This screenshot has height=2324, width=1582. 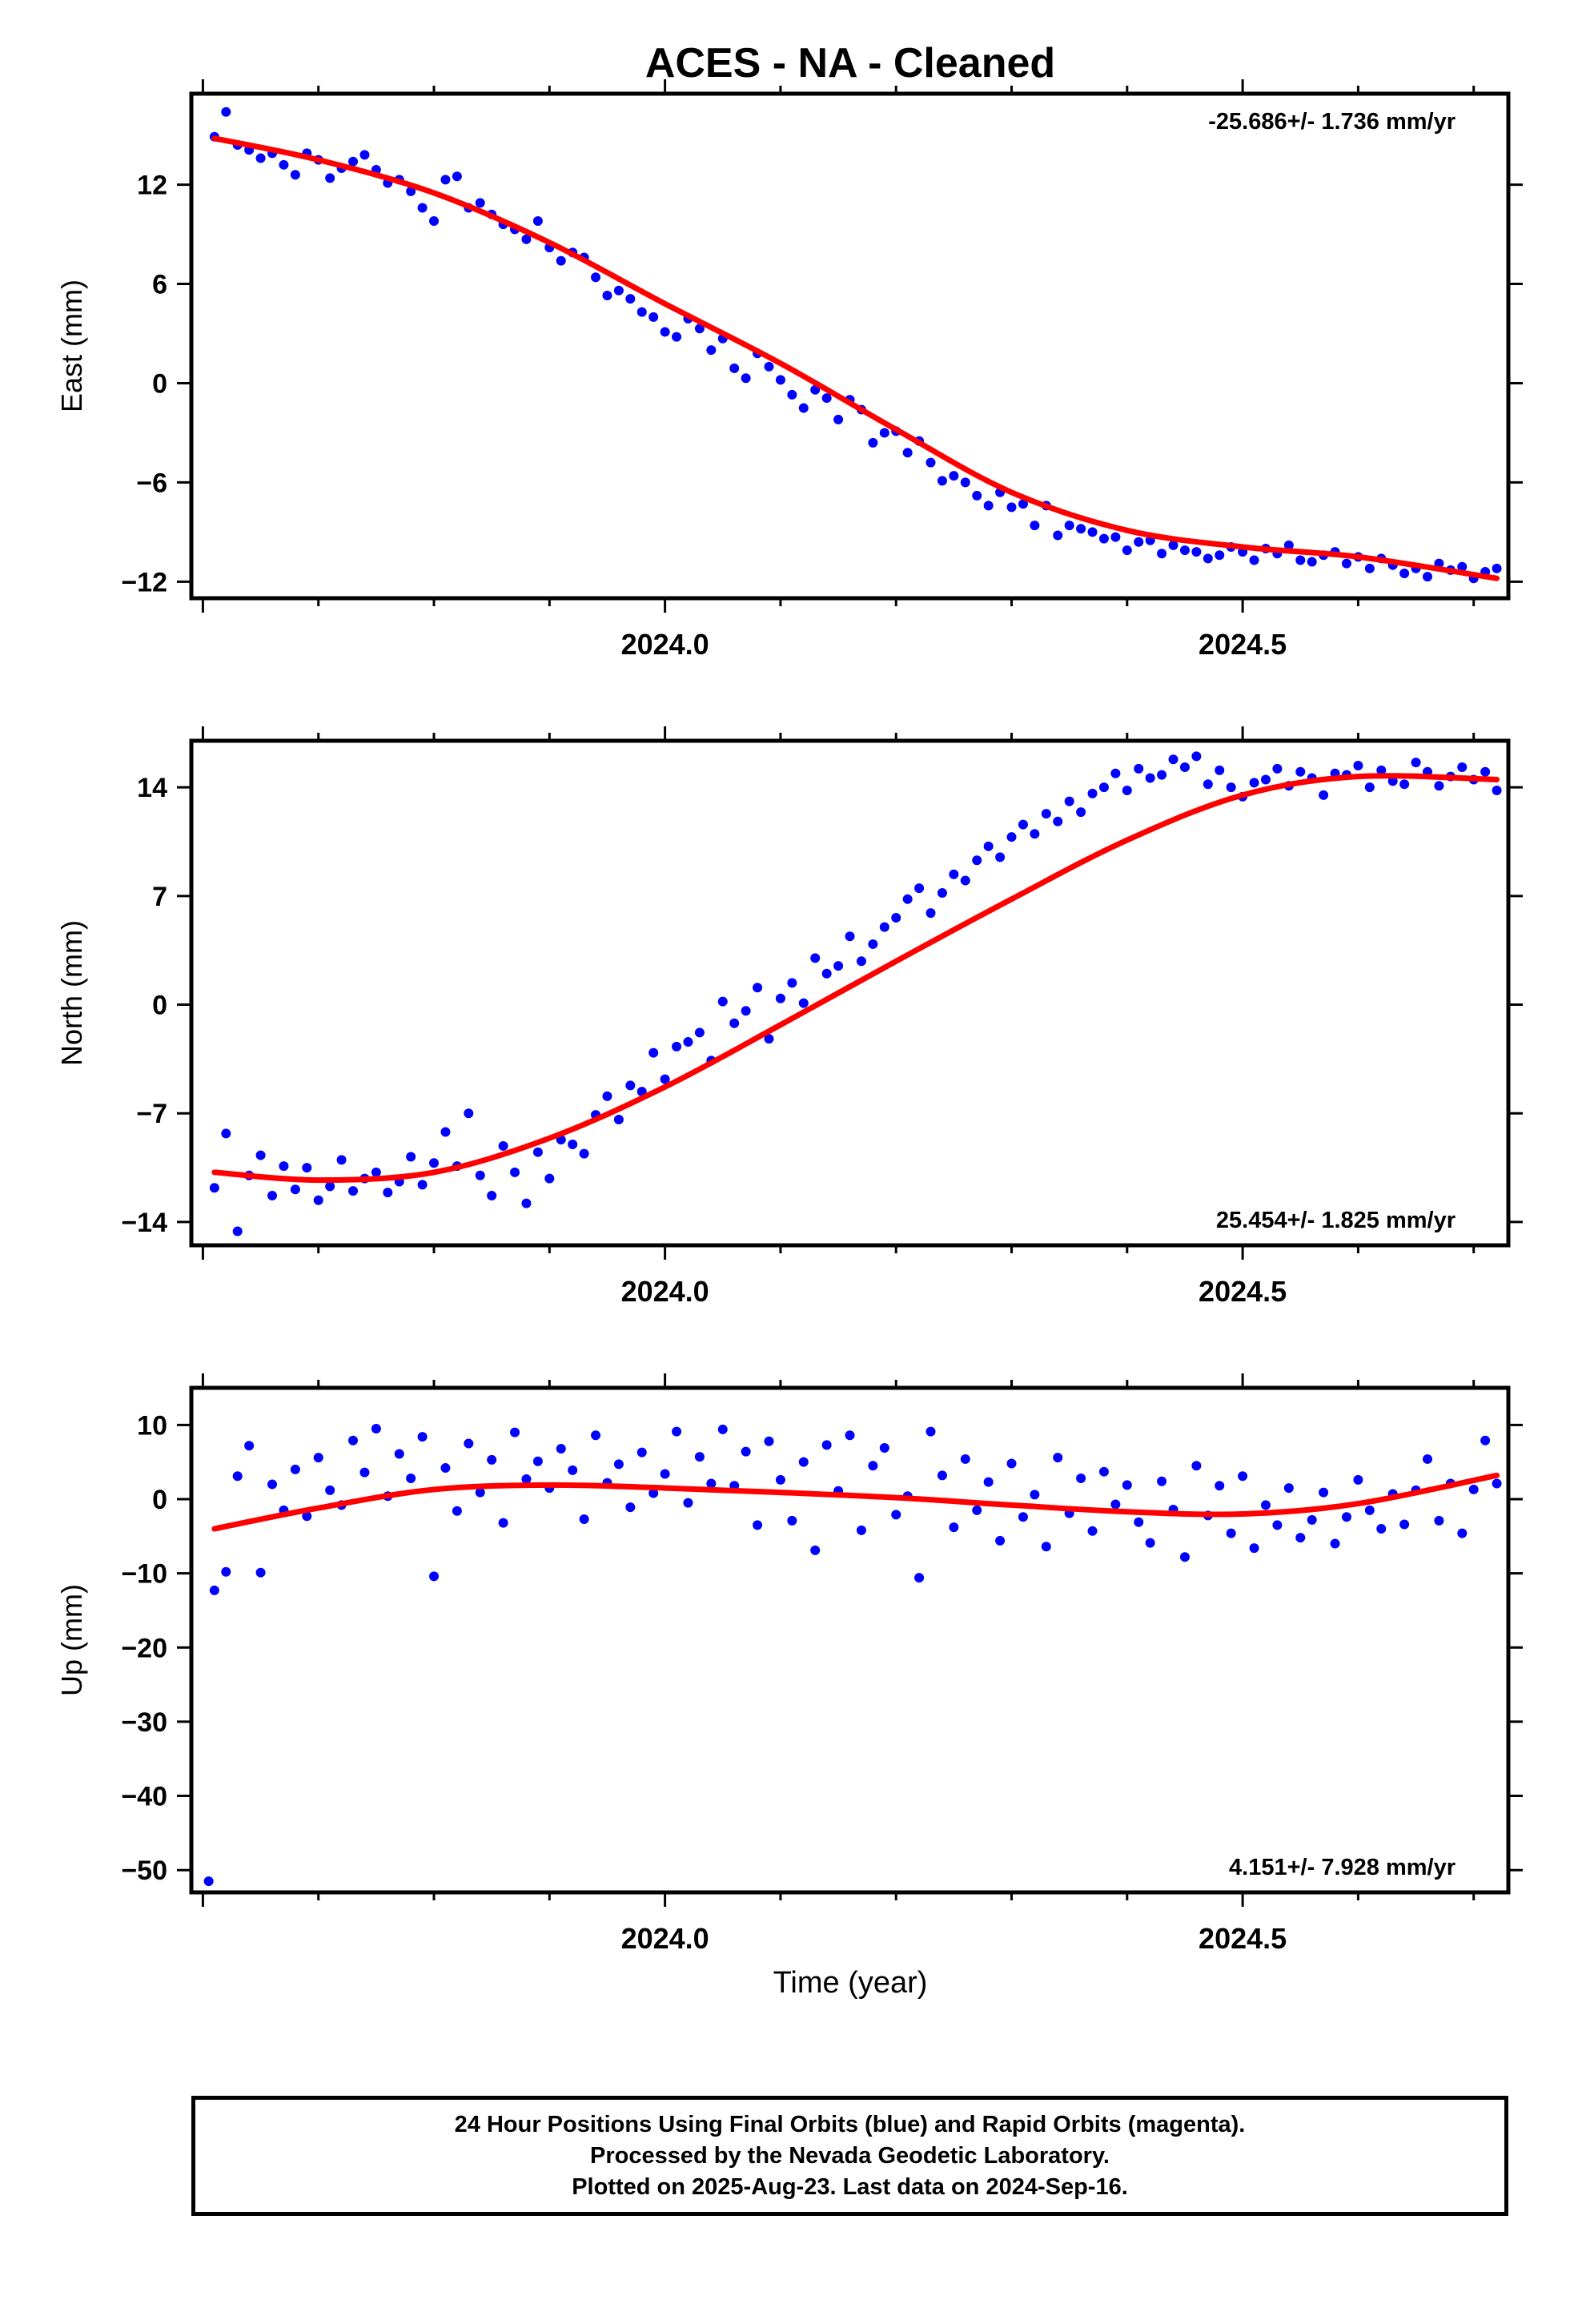 I want to click on y-tick-label: −20, so click(x=144, y=1648).